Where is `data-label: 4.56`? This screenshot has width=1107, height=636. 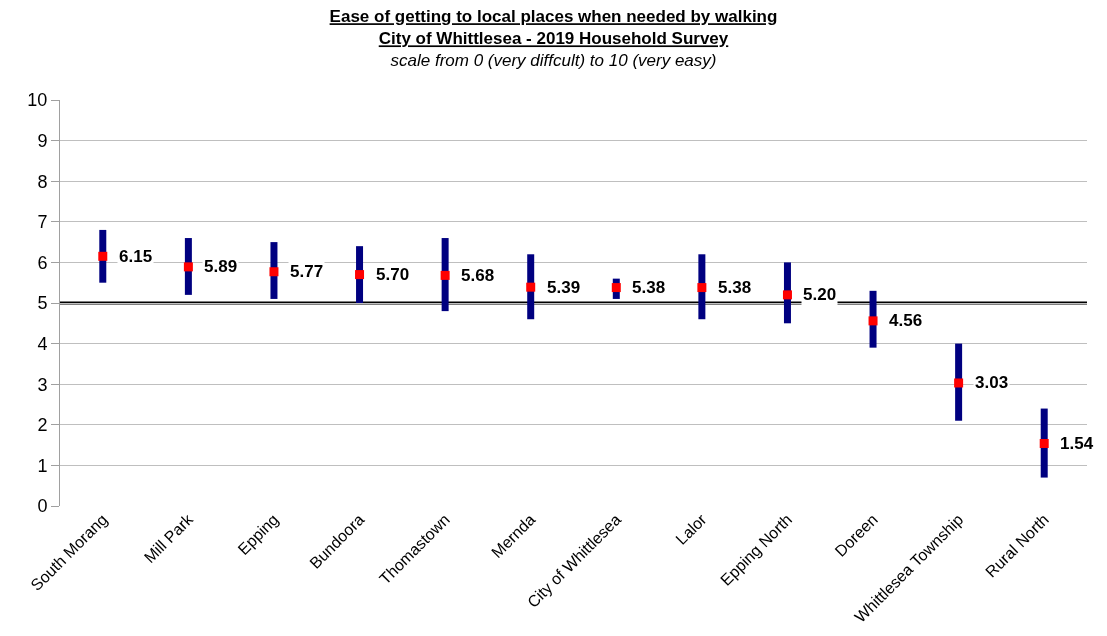
data-label: 4.56 is located at coordinates (906, 320).